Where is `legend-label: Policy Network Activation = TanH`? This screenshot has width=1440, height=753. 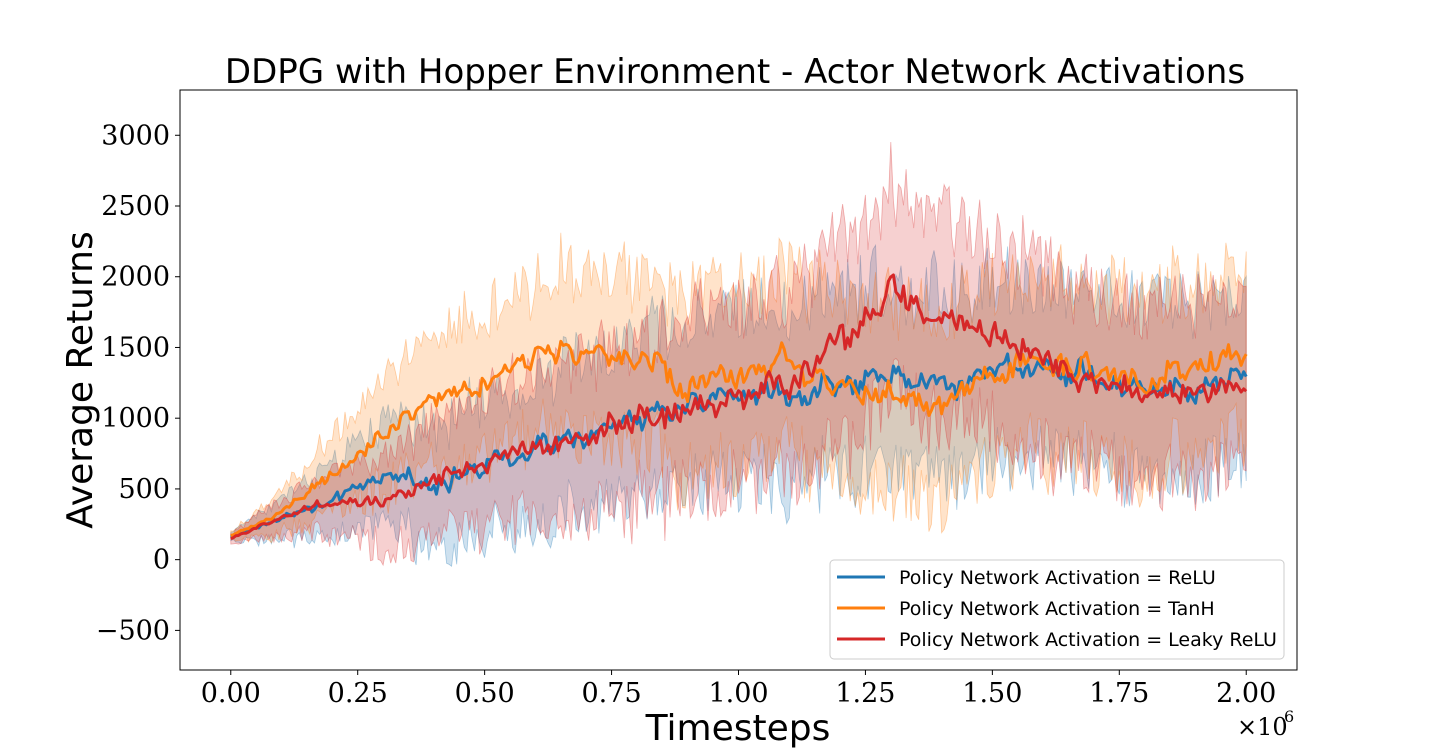
legend-label: Policy Network Activation = TanH is located at coordinates (1057, 609).